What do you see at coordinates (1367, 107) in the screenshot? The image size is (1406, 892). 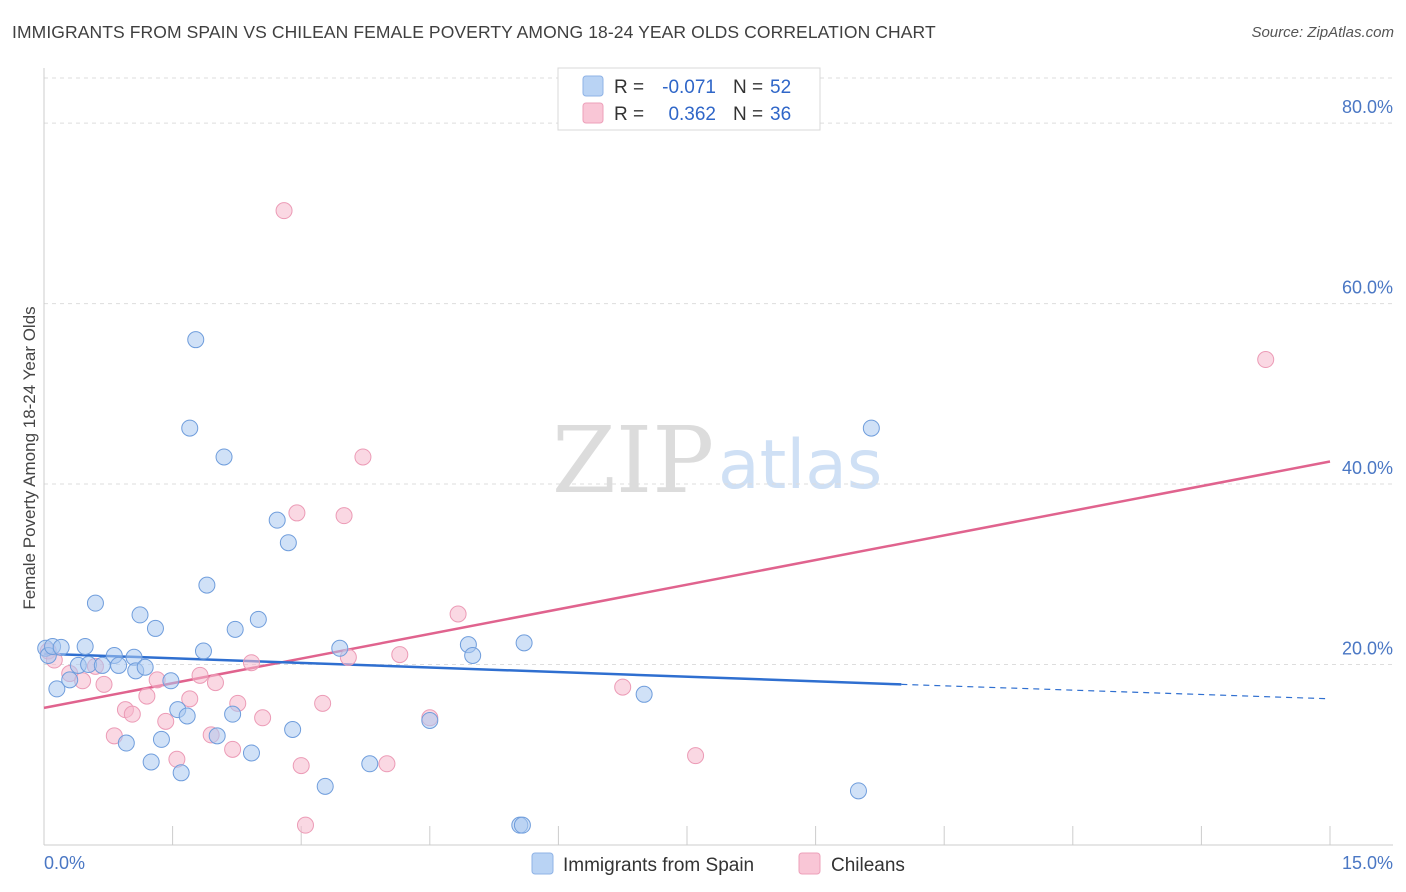 I see `y-tick-label-80: 80.0%` at bounding box center [1367, 107].